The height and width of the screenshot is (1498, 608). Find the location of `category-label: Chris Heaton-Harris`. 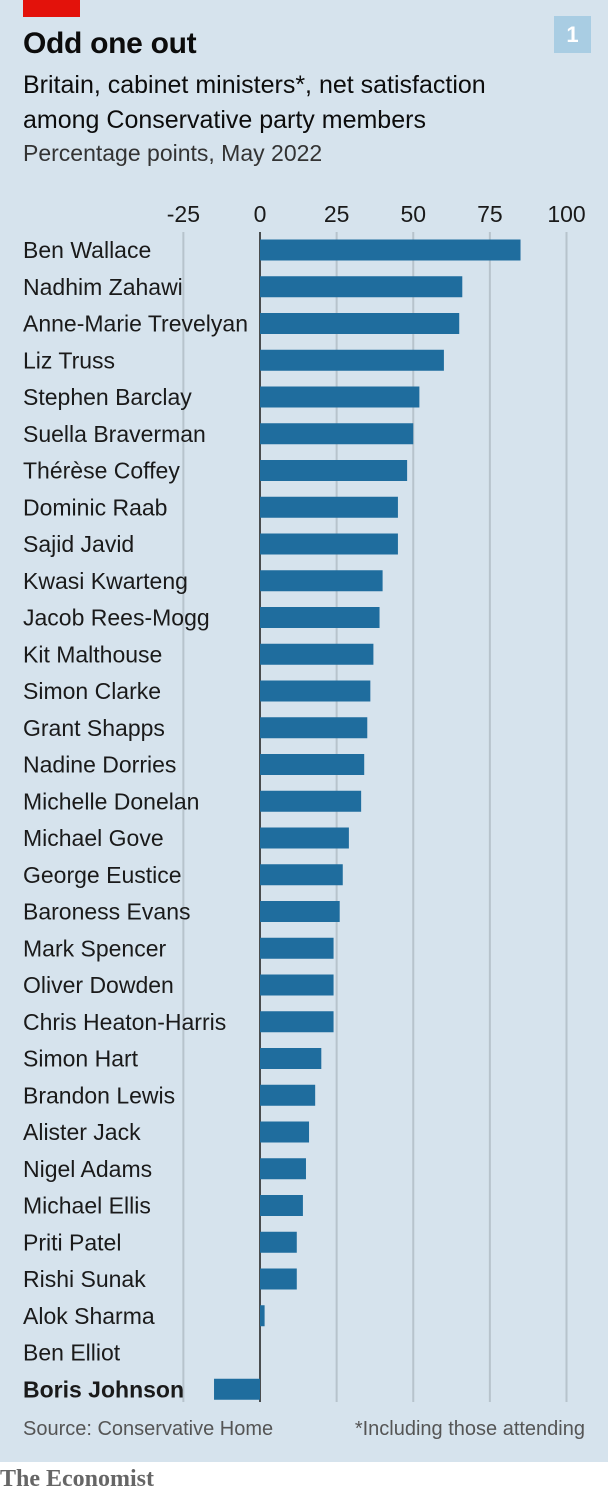

category-label: Chris Heaton-Harris is located at coordinates (124, 1022).